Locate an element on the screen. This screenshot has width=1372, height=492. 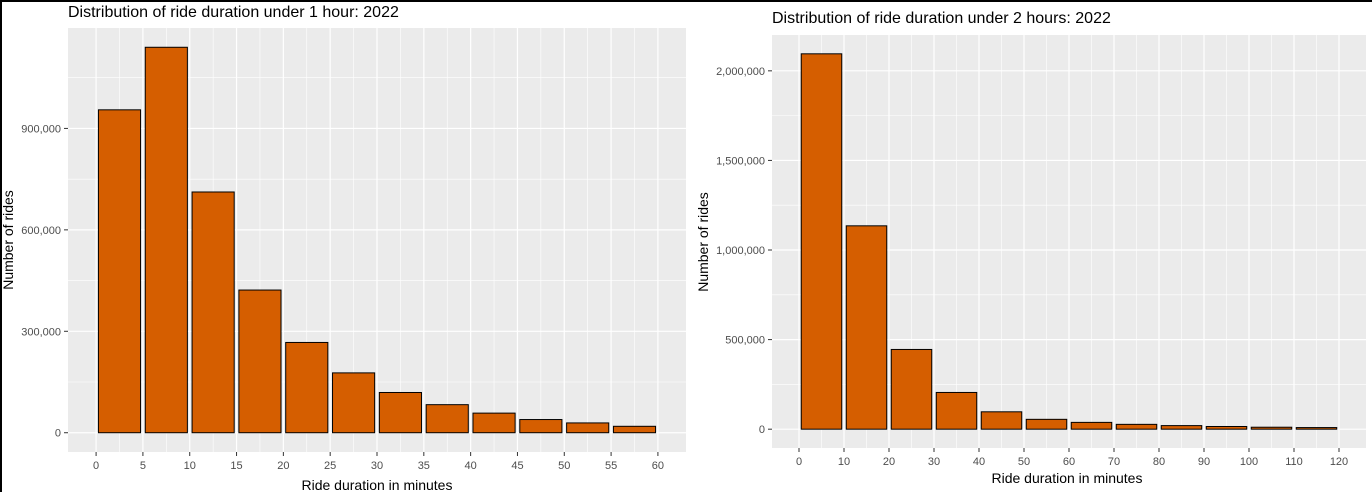
x-tick-label: 80 is located at coordinates (1159, 462).